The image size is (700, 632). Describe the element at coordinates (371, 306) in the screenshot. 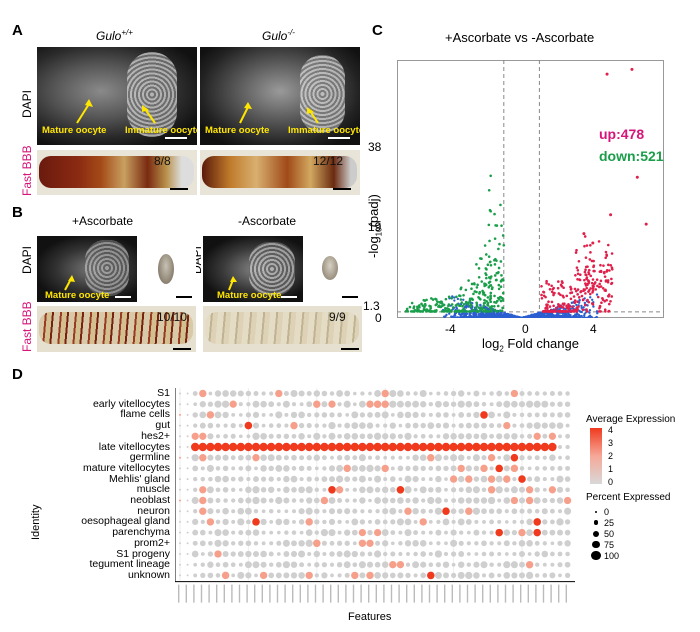

I see `volcano-ytick-1-3: 1.3` at that location.